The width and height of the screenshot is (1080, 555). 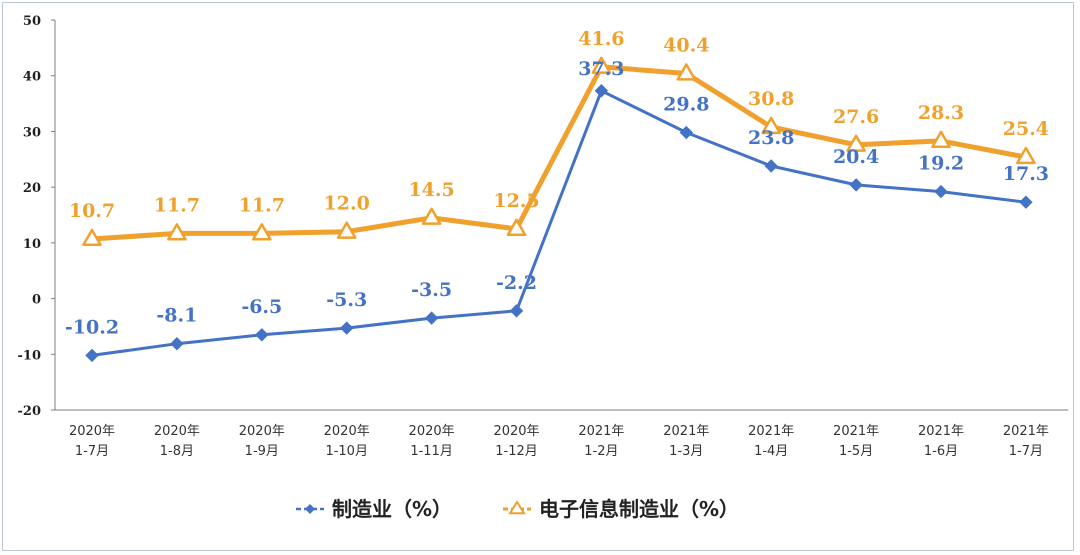 What do you see at coordinates (431, 451) in the screenshot?
I see `x-category-label: 1-11月` at bounding box center [431, 451].